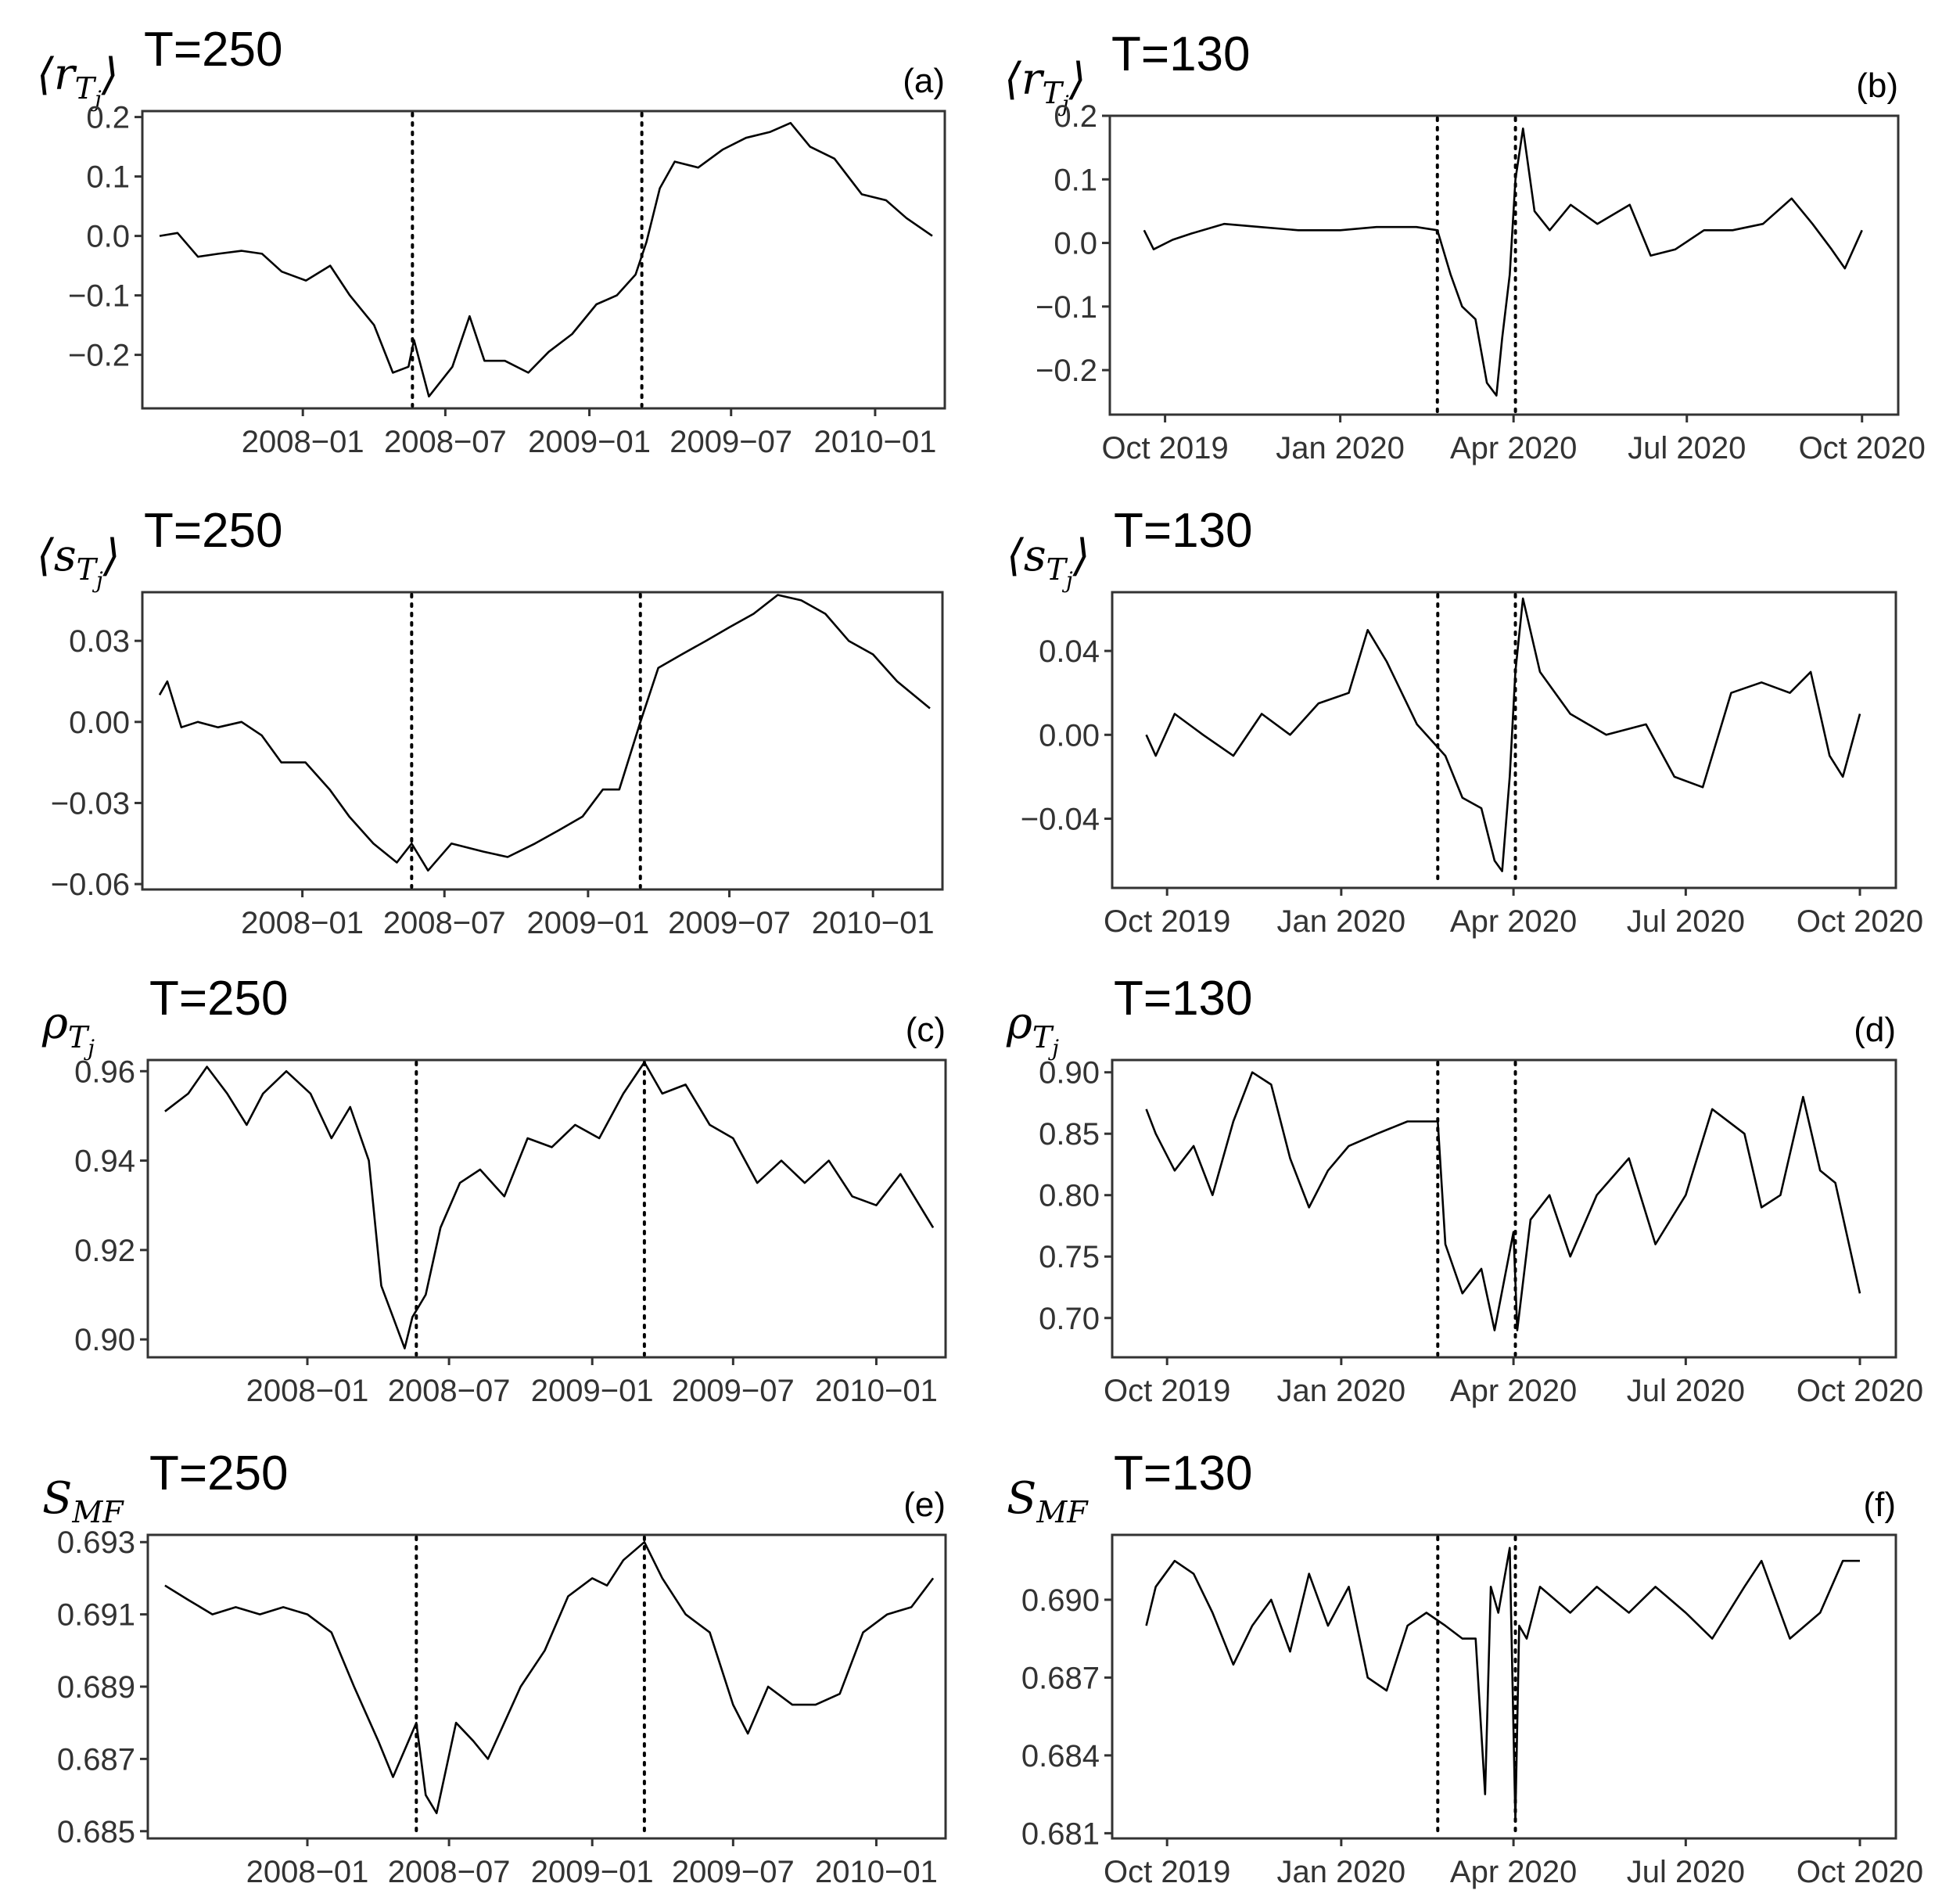  Describe the element at coordinates (924, 1505) in the screenshot. I see `panel-tag: (e)` at that location.